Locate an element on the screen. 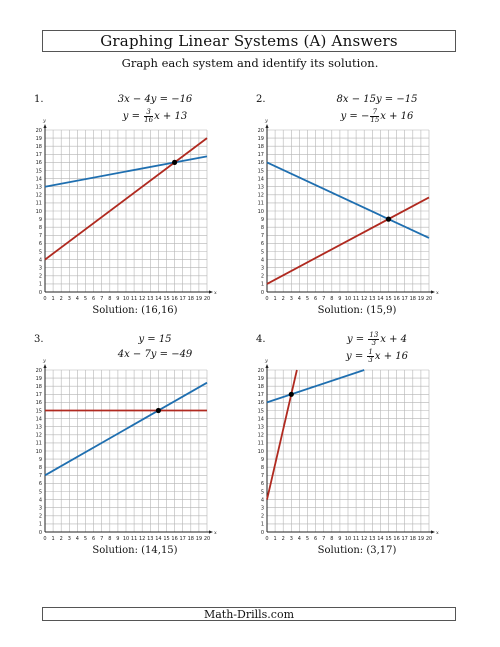 The width and height of the screenshot is (500, 647). worksheet-title-box: Graphing Linear Systems (A) Answers is located at coordinates (249, 41).